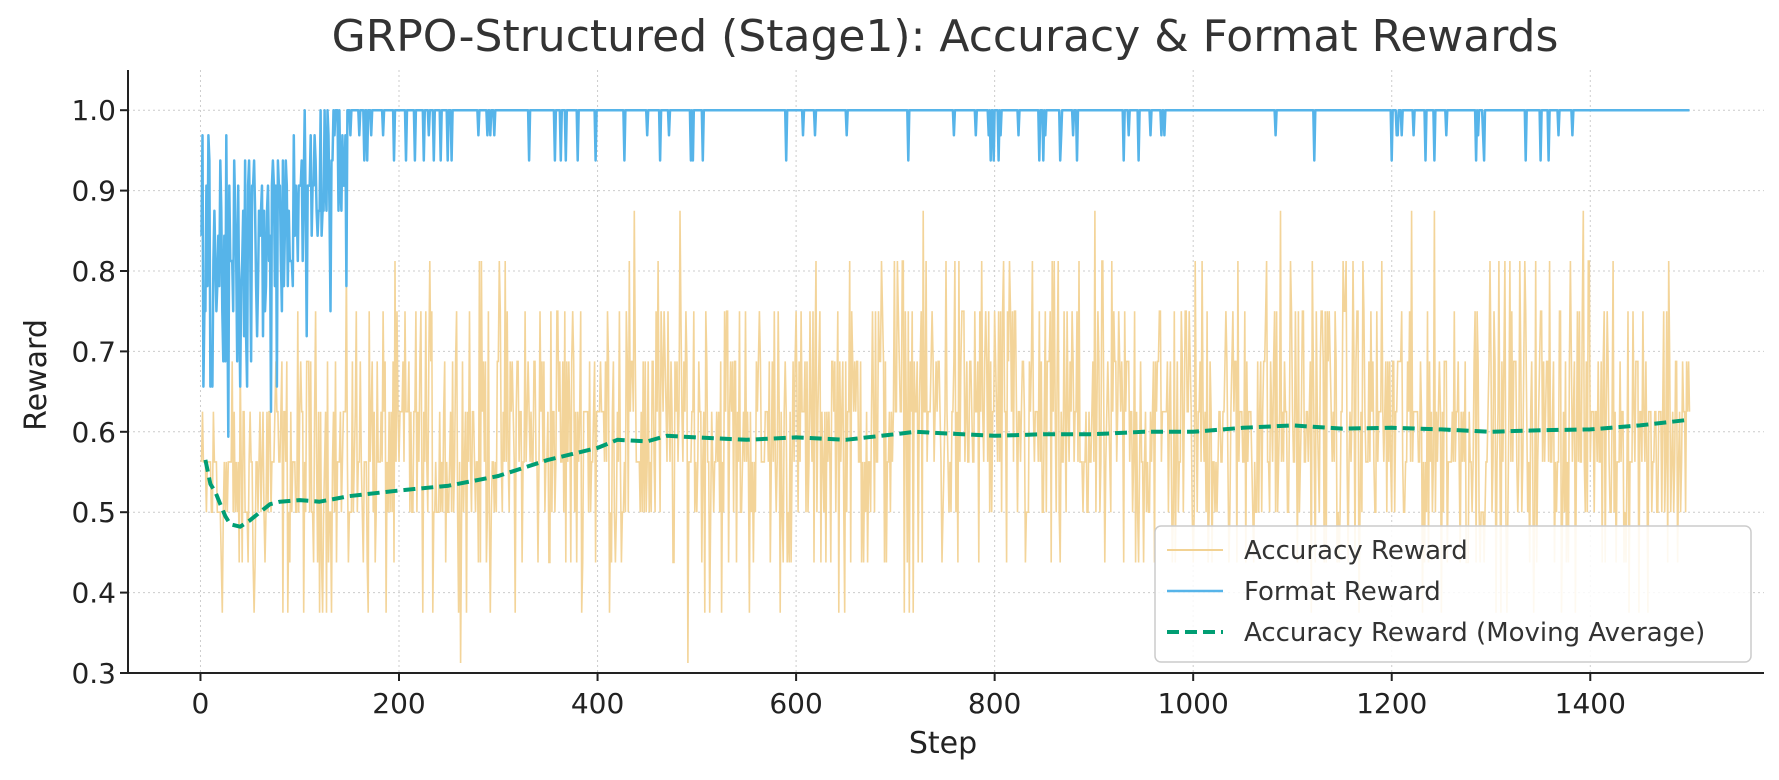  I want to click on x-tick-label: 1000, so click(1193, 703).